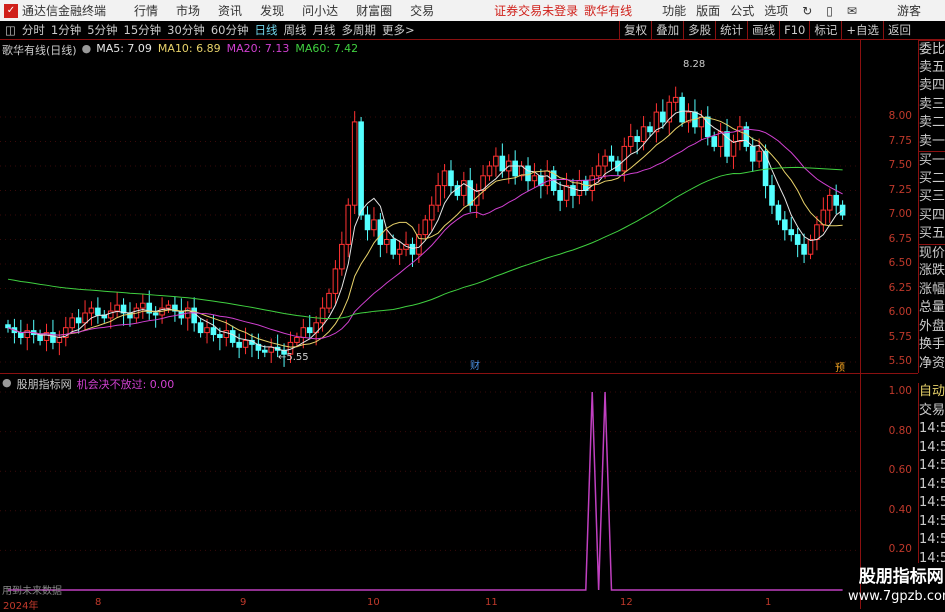  I want to click on message-icon: ✉, so click(851, 10).